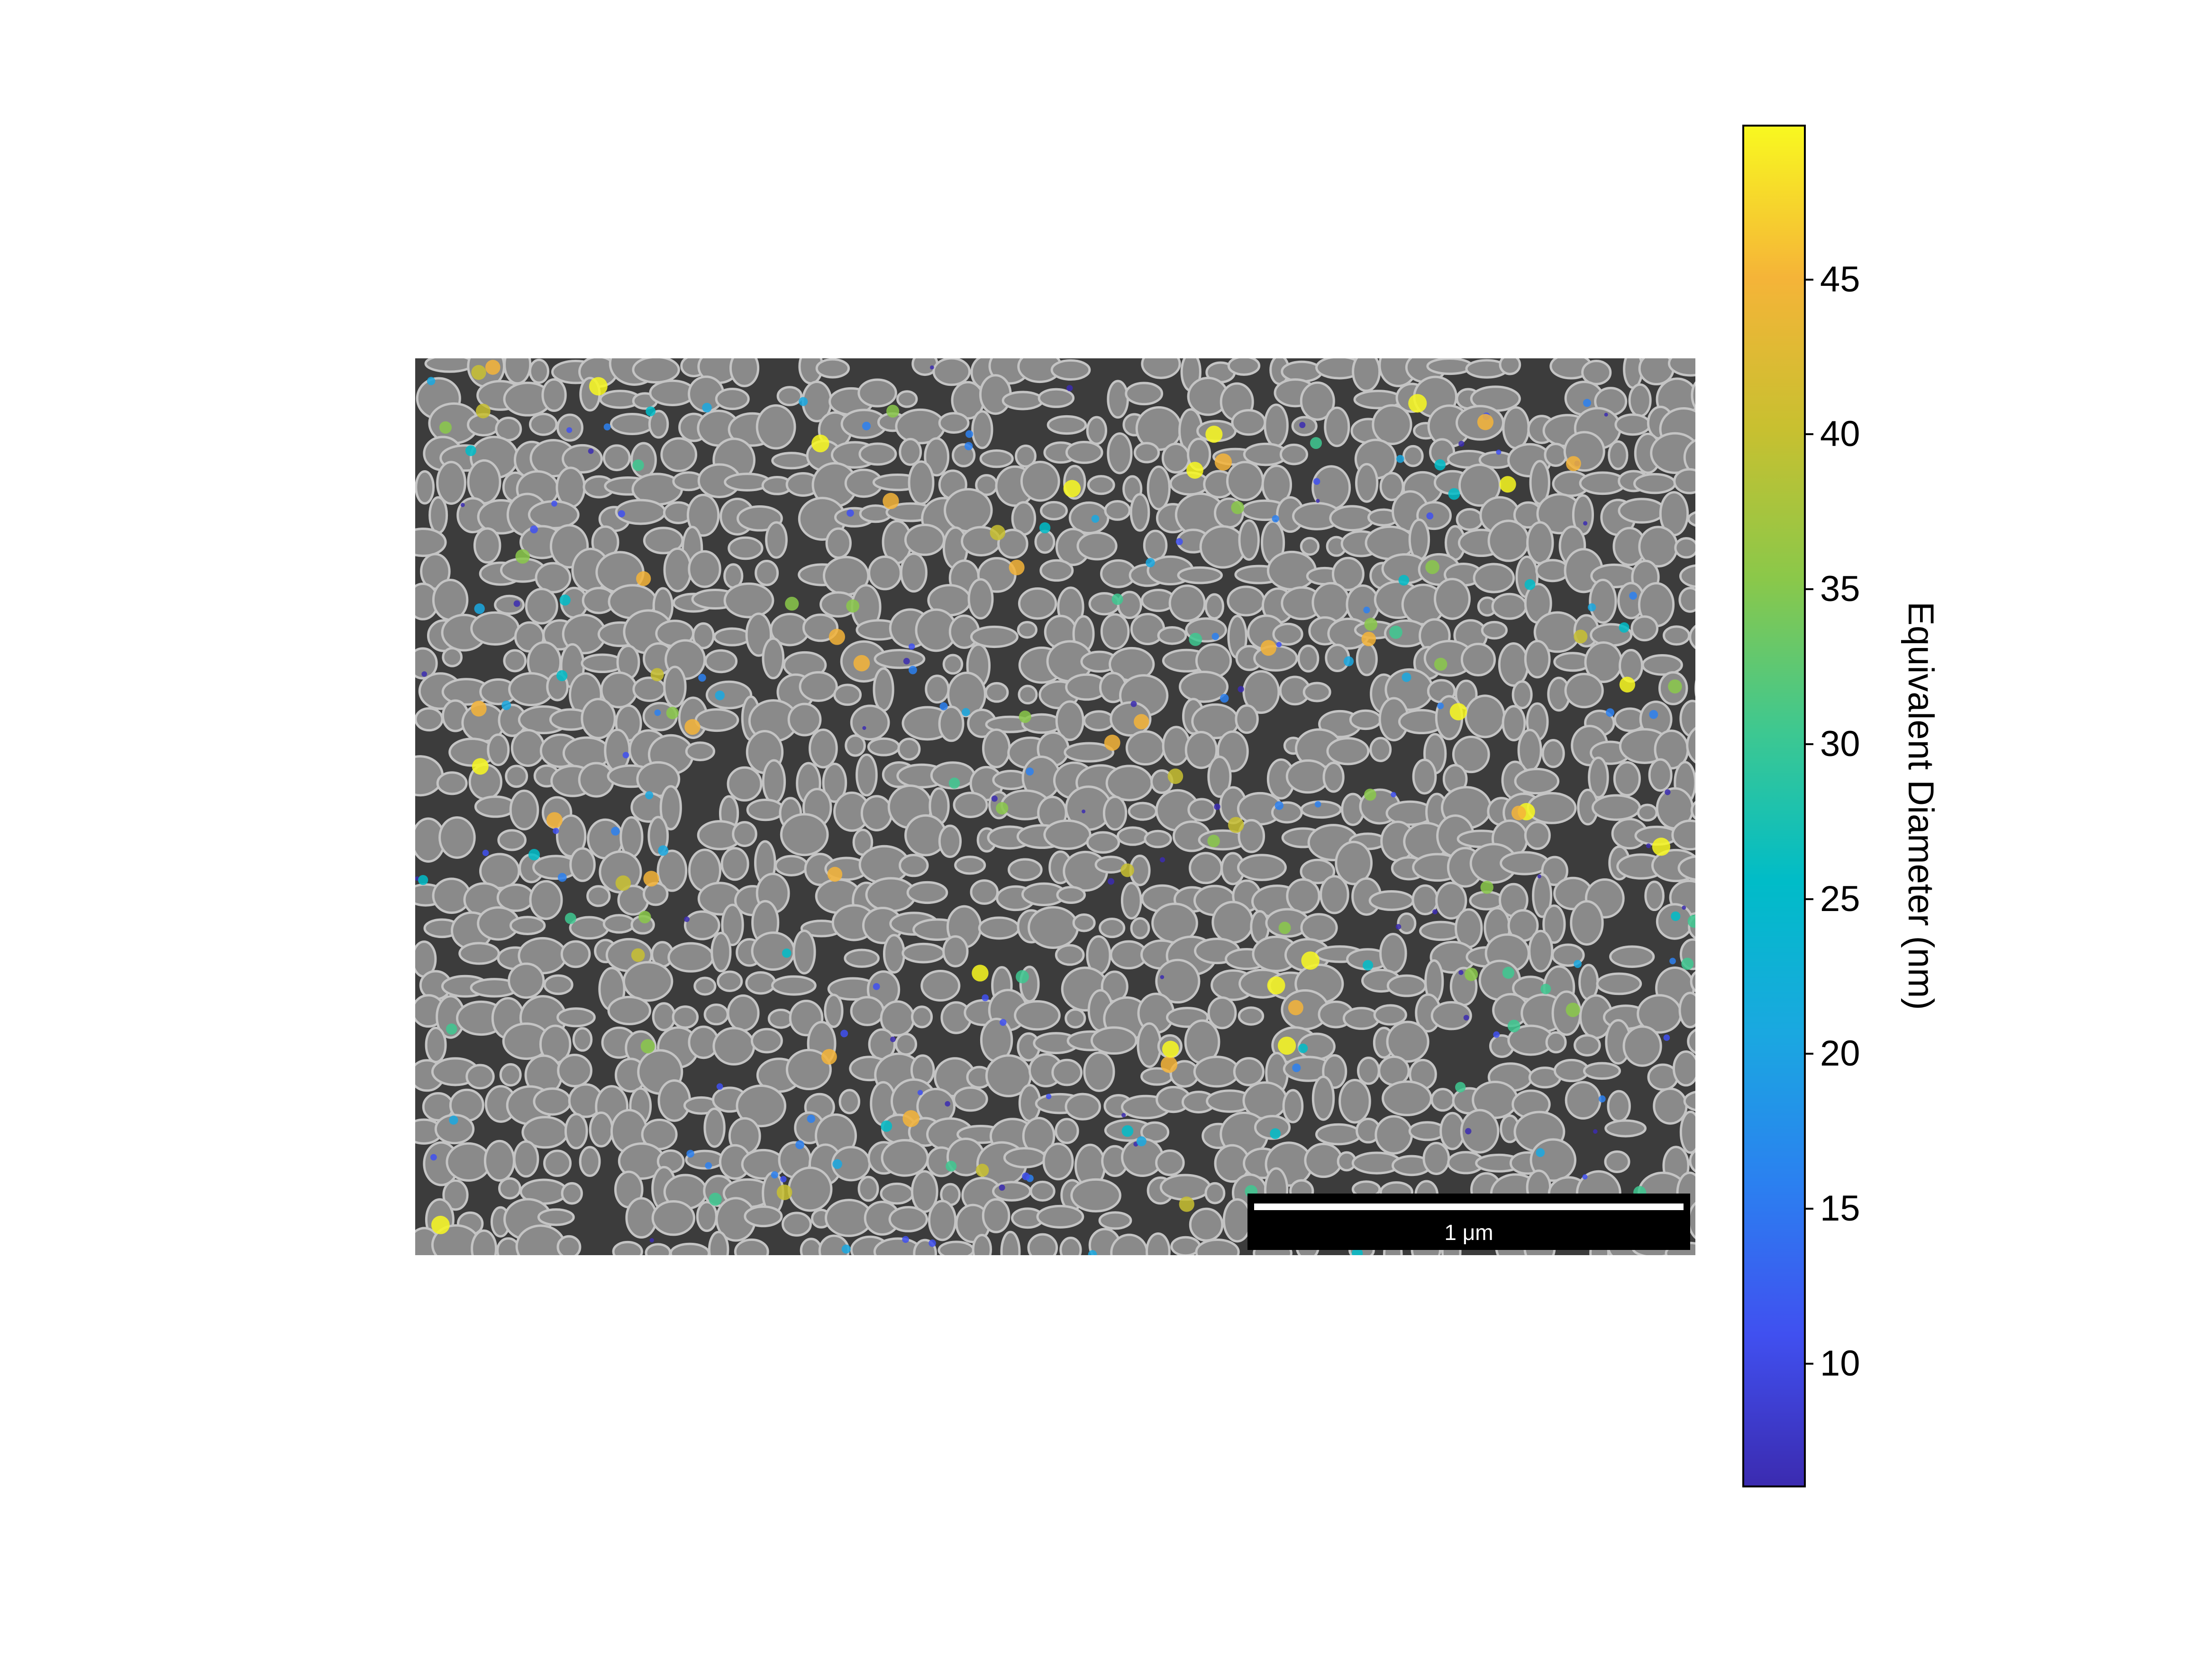 This screenshot has width=2212, height=1659. I want to click on colorbar, so click(1774, 806).